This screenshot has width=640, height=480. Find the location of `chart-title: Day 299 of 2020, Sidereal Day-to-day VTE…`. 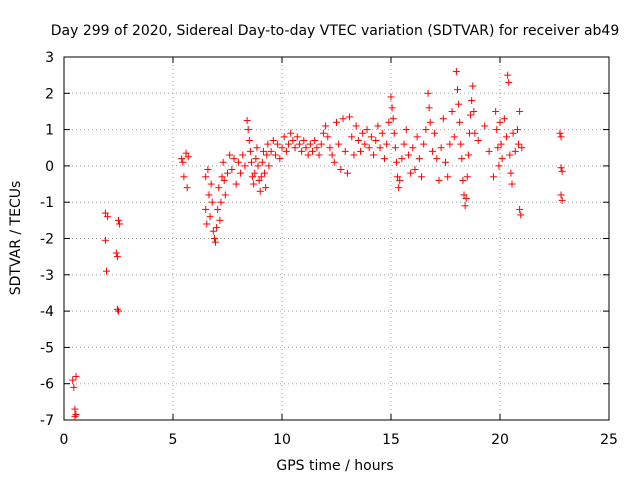

chart-title: Day 299 of 2020, Sidereal Day-to-day VTE… is located at coordinates (335, 31).